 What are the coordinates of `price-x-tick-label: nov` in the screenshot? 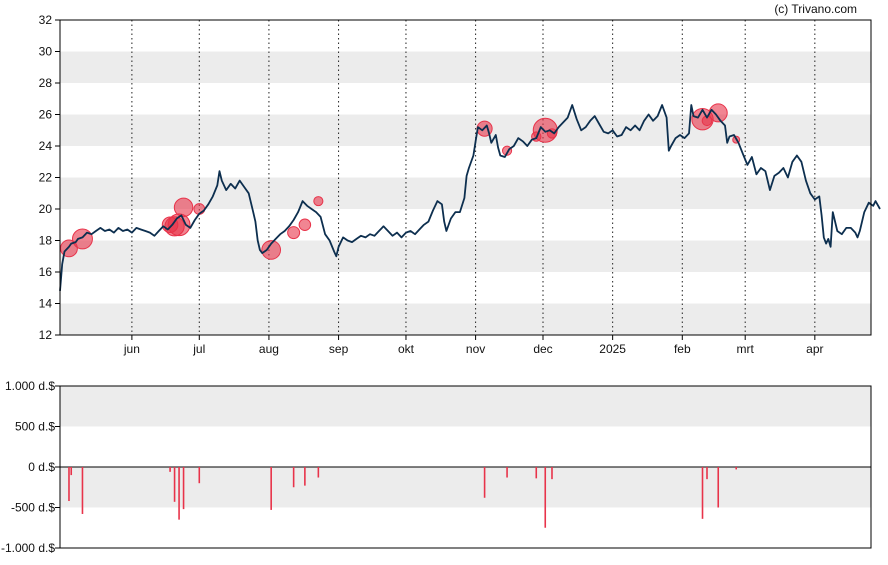 It's located at (475, 349).